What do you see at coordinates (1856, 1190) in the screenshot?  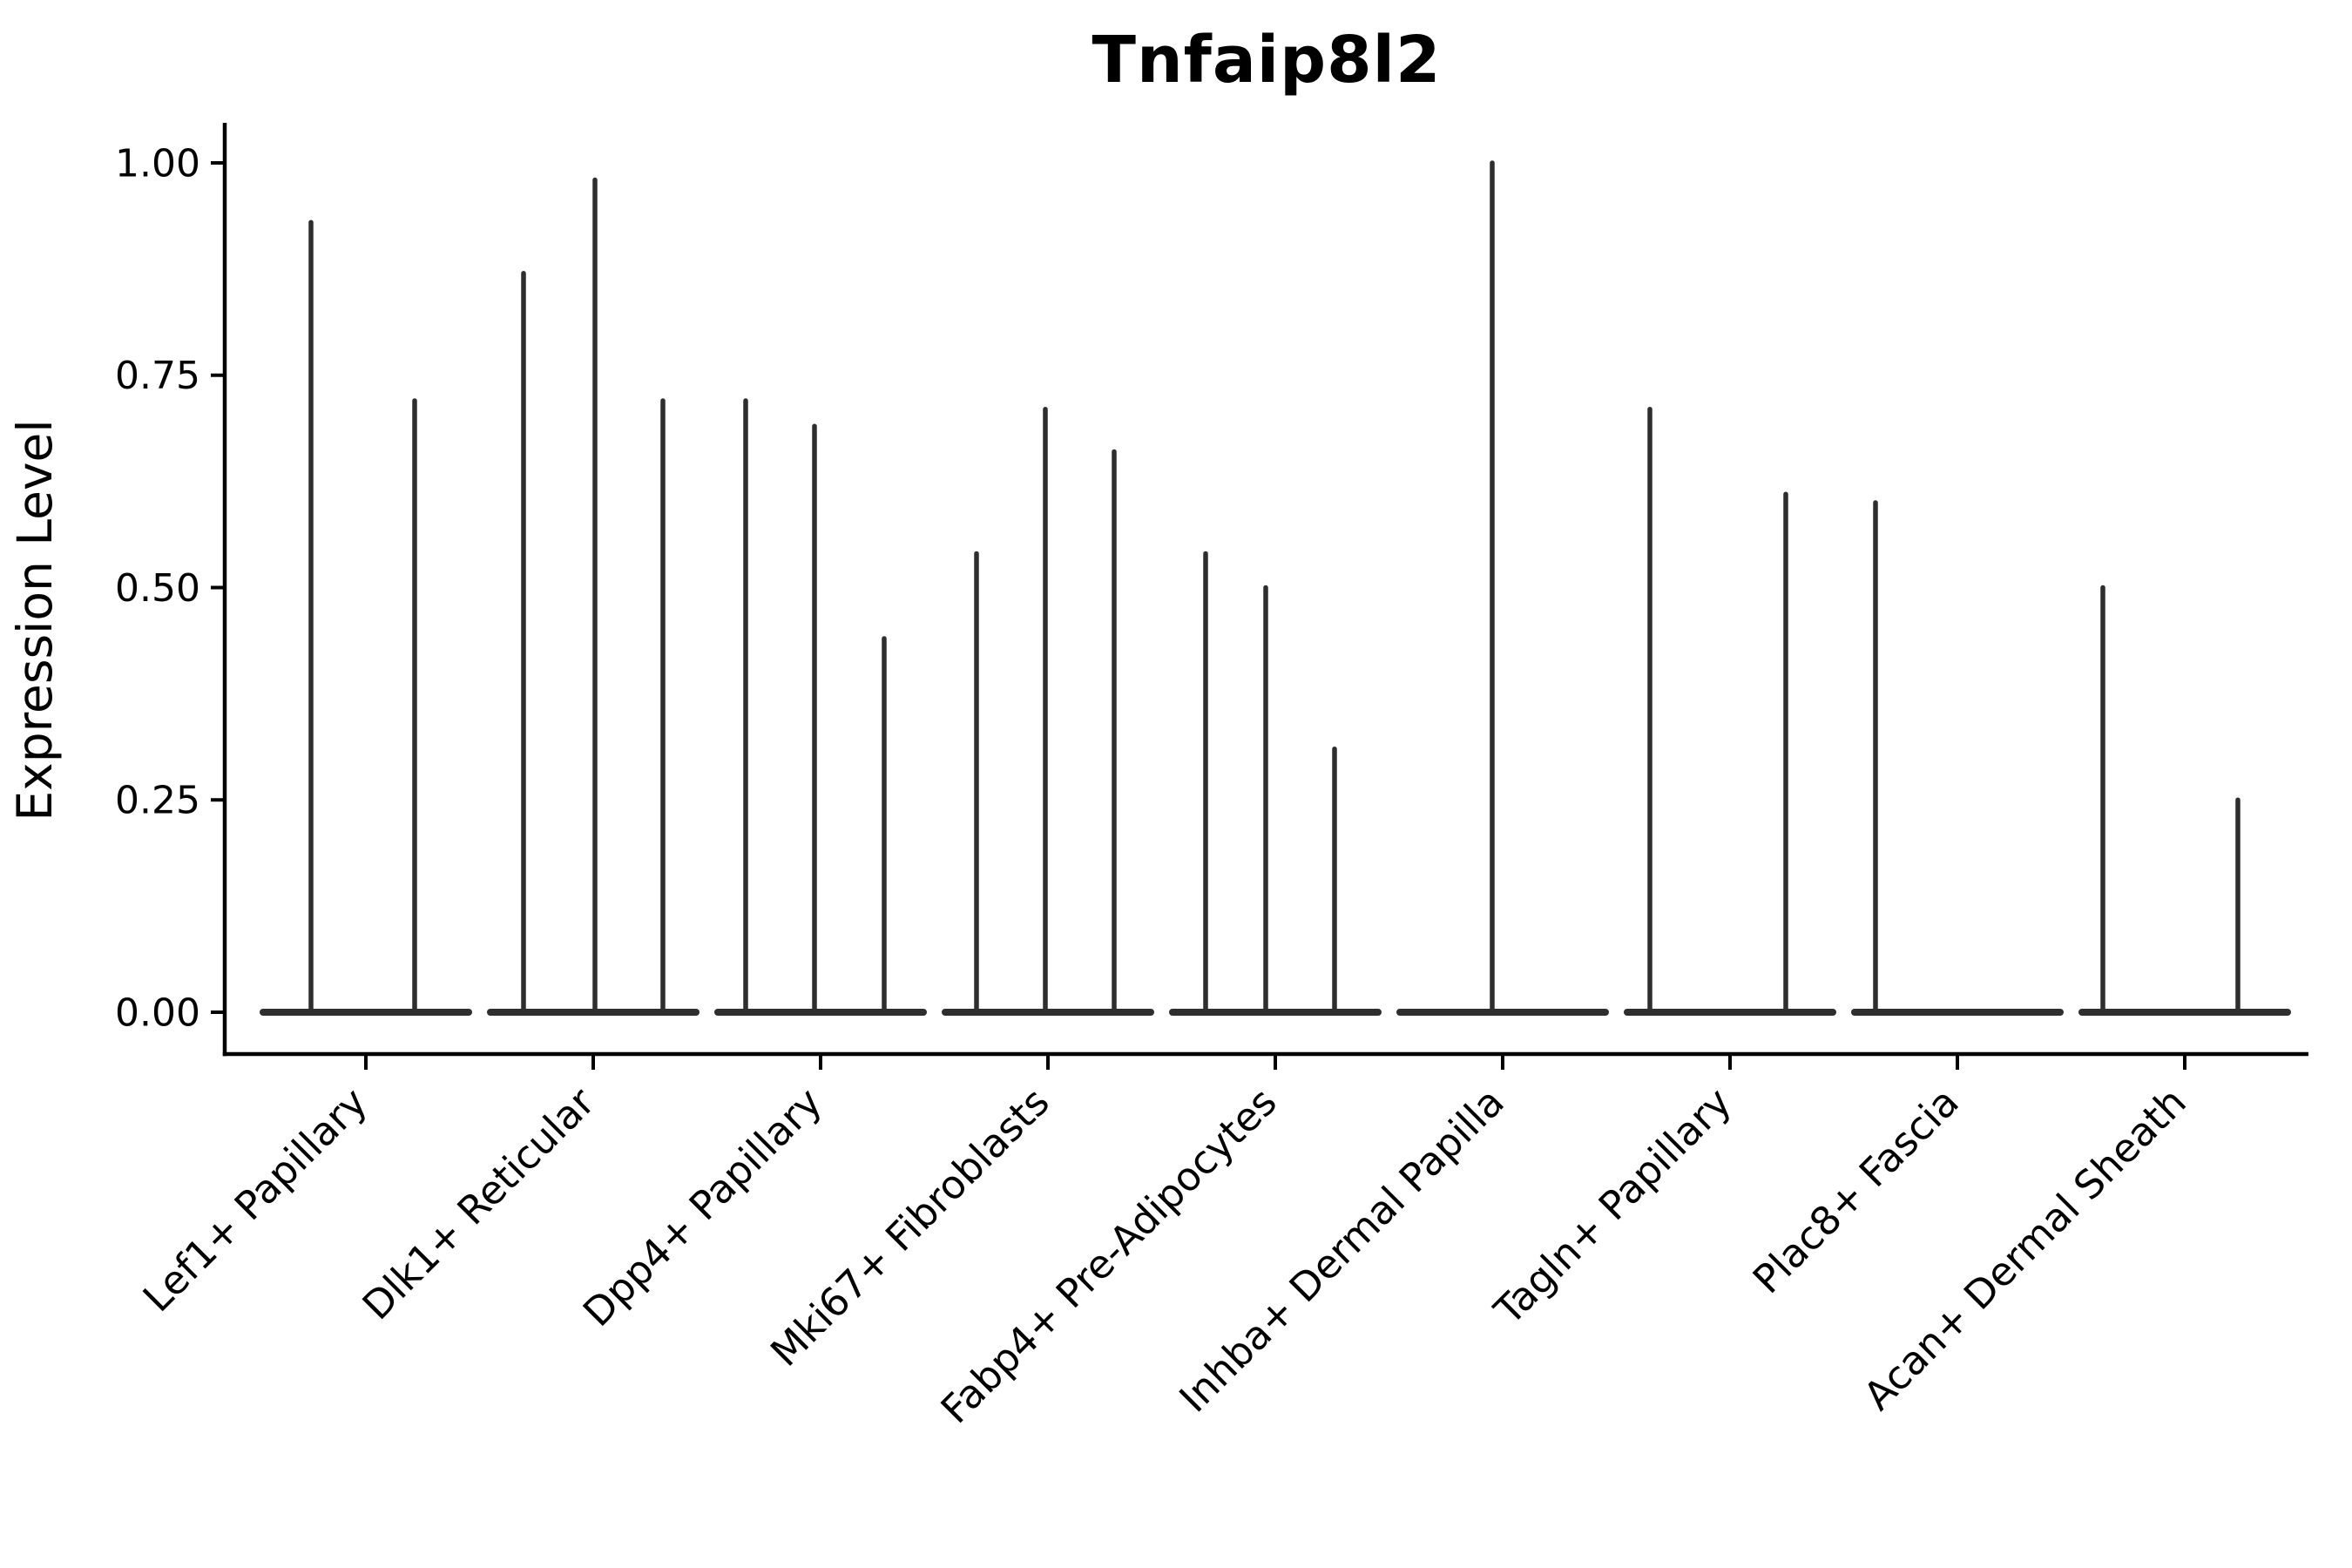 I see `category-label: Plac8+ Fascia` at bounding box center [1856, 1190].